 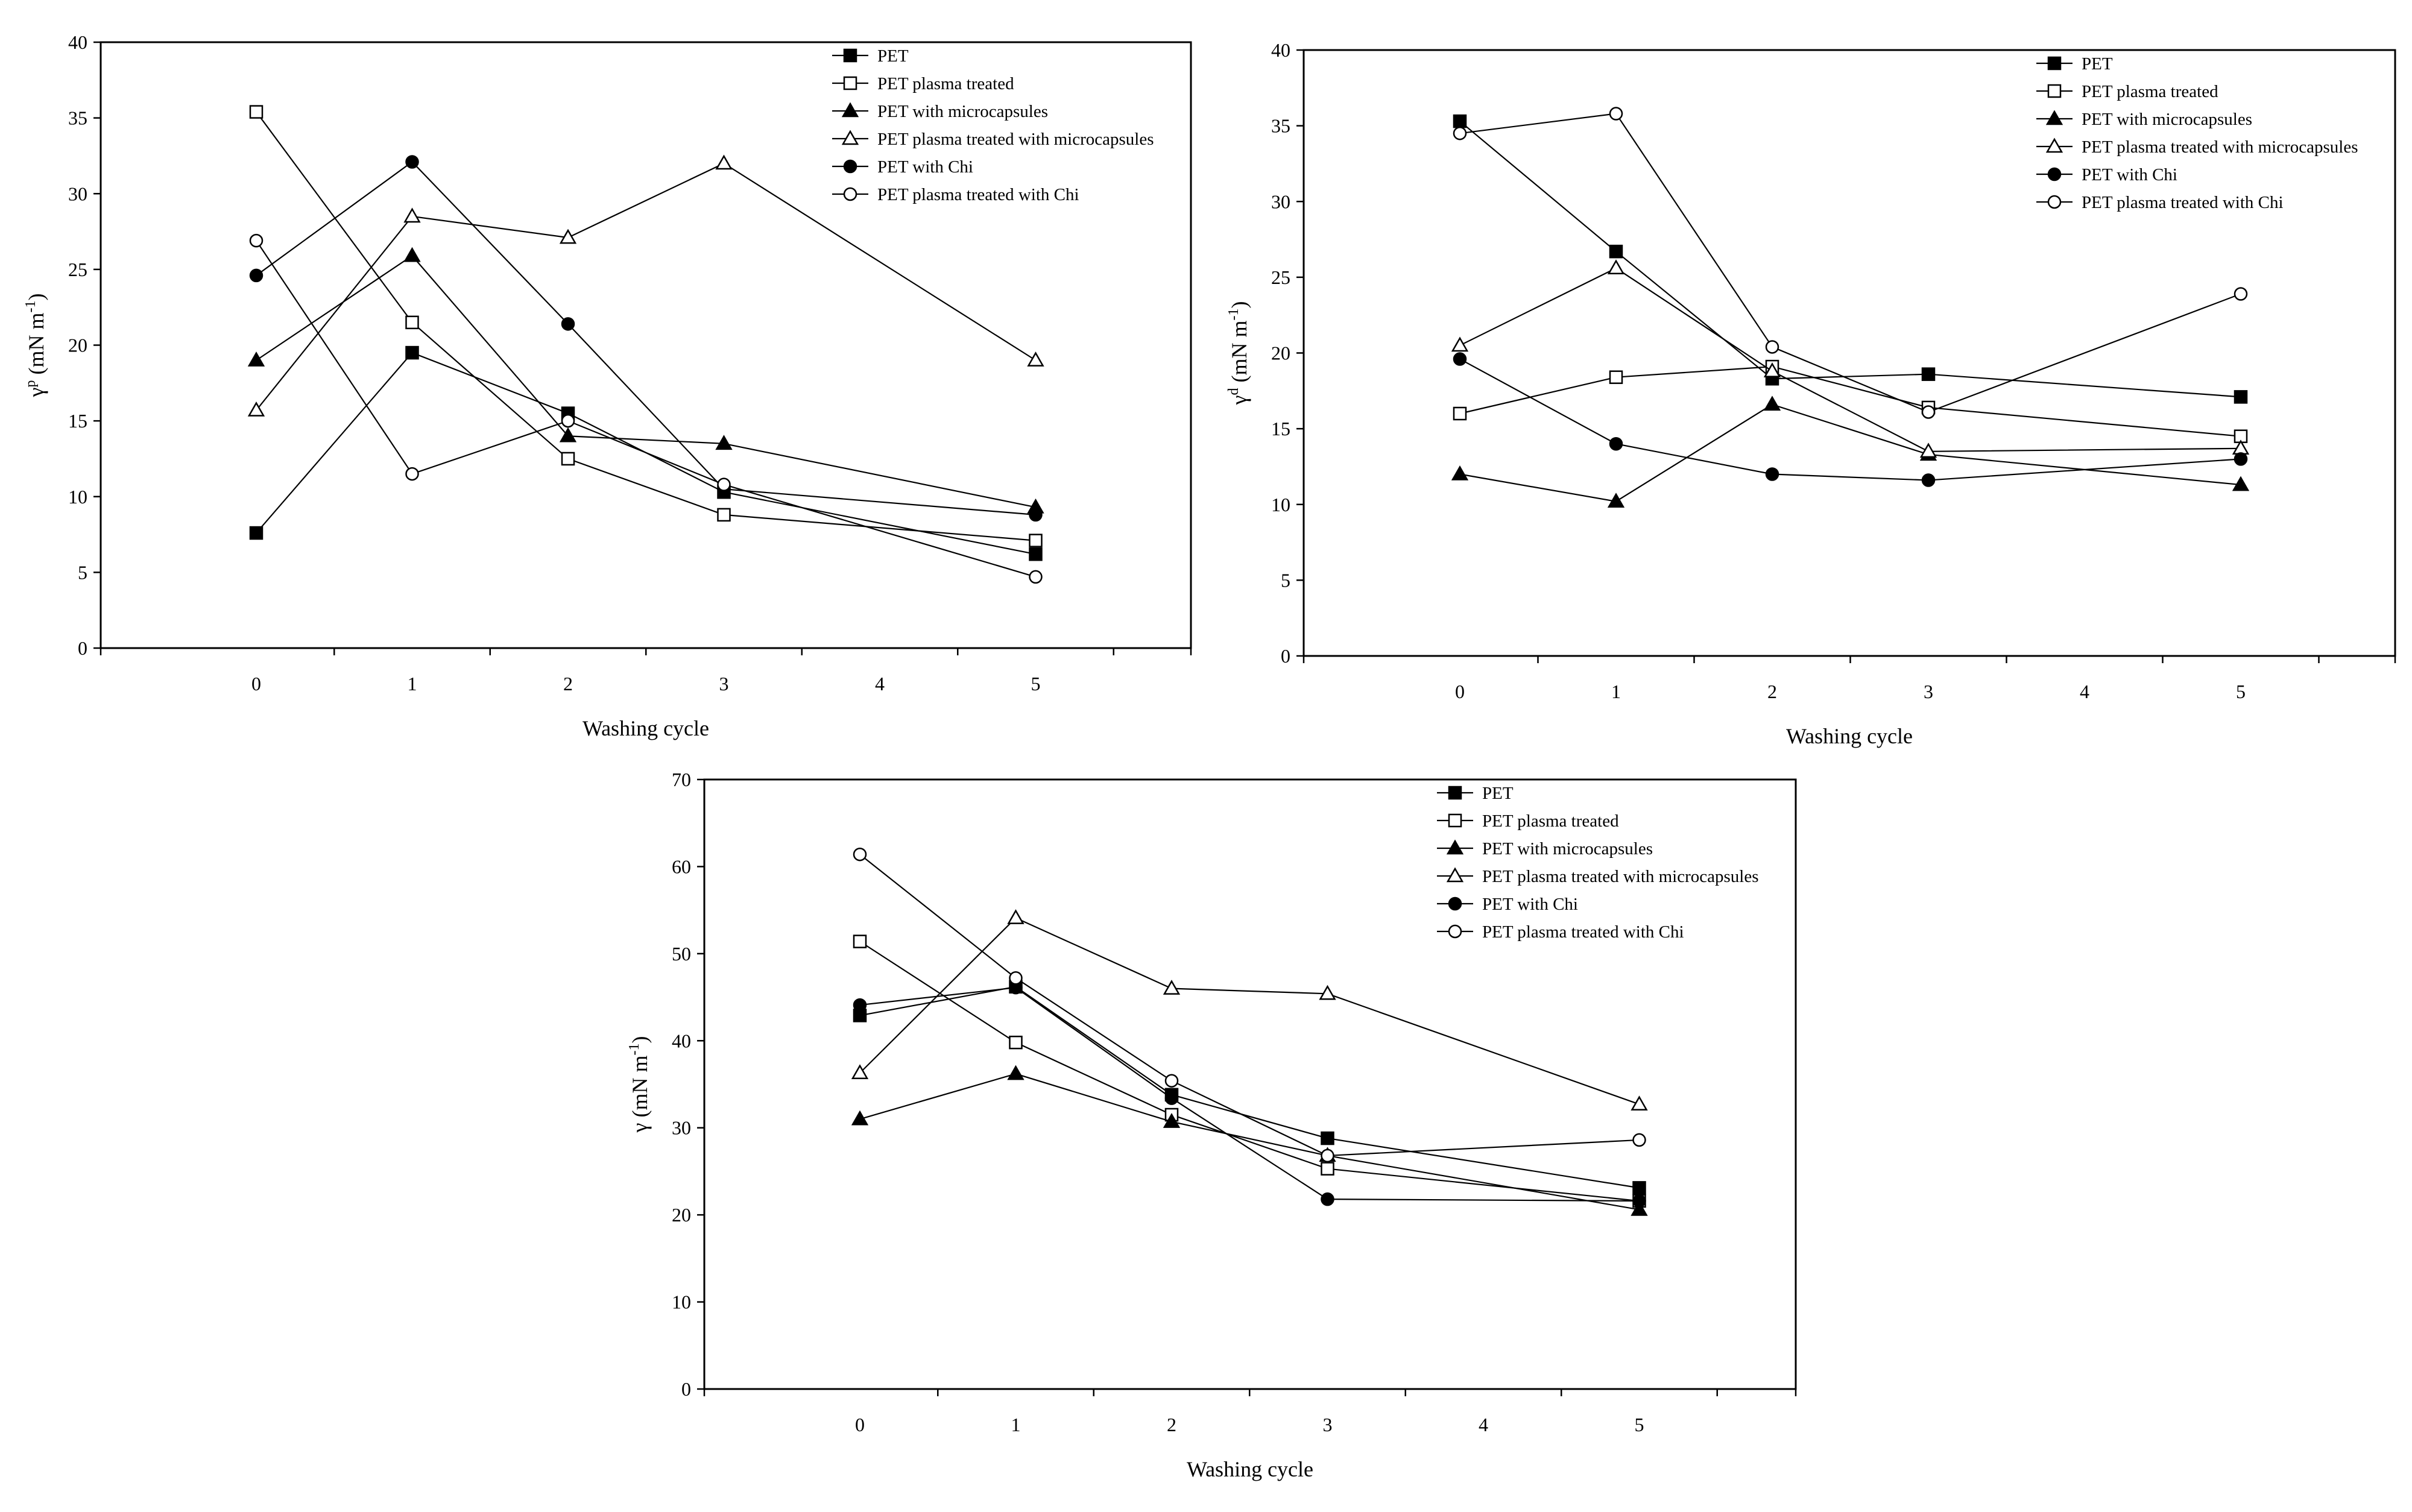 I want to click on series-pet-plasma-treated, so click(x=646, y=326).